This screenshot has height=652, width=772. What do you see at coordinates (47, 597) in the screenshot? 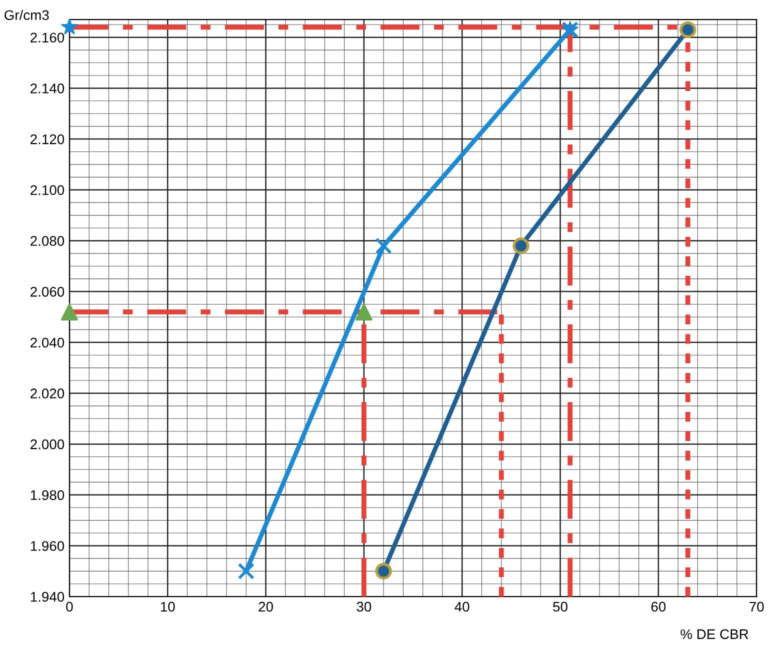
I see `y-tick-label: 1.940` at bounding box center [47, 597].